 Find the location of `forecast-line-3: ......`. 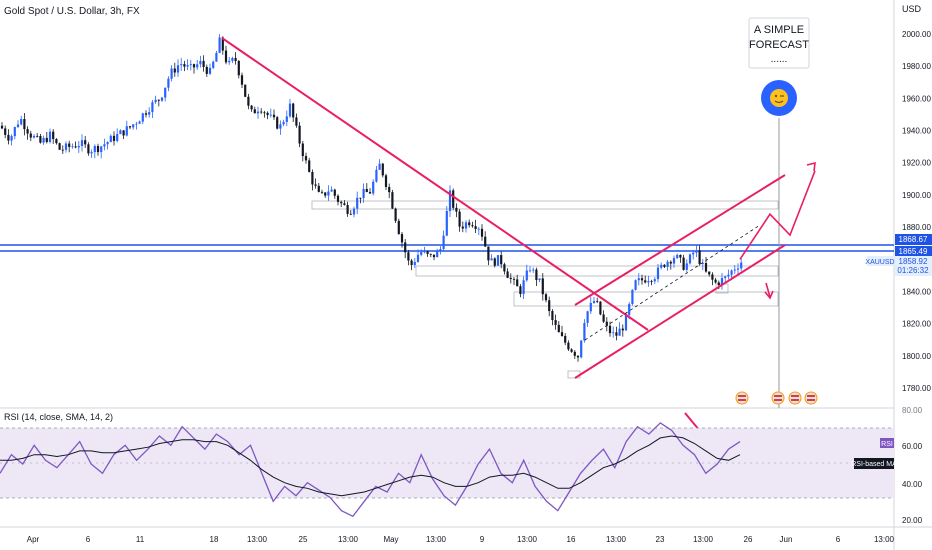

forecast-line-3: ...... is located at coordinates (779, 59).